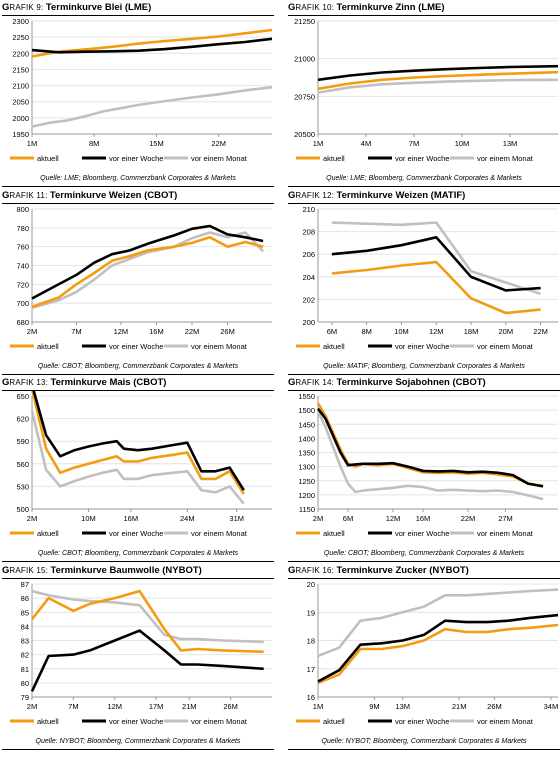 This screenshot has width=560, height=759. I want to click on y-tick-label: 80, so click(25, 683).